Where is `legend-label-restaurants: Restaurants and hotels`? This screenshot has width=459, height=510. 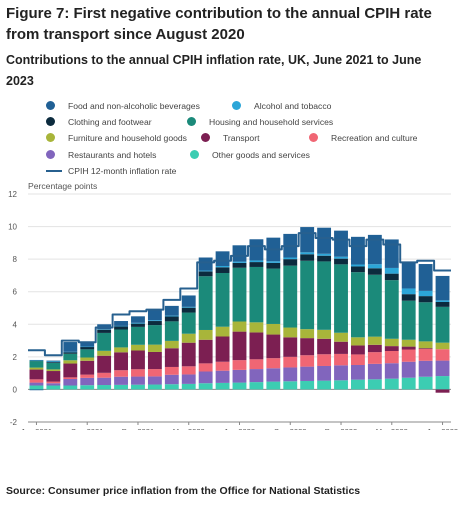 legend-label-restaurants: Restaurants and hotels is located at coordinates (112, 155).